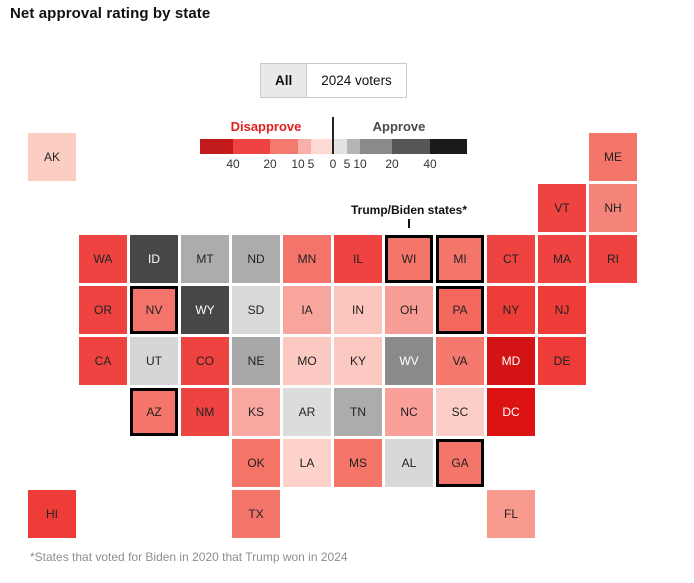 This screenshot has width=694, height=583. Describe the element at coordinates (409, 361) in the screenshot. I see `state-tile-wv: WV` at that location.